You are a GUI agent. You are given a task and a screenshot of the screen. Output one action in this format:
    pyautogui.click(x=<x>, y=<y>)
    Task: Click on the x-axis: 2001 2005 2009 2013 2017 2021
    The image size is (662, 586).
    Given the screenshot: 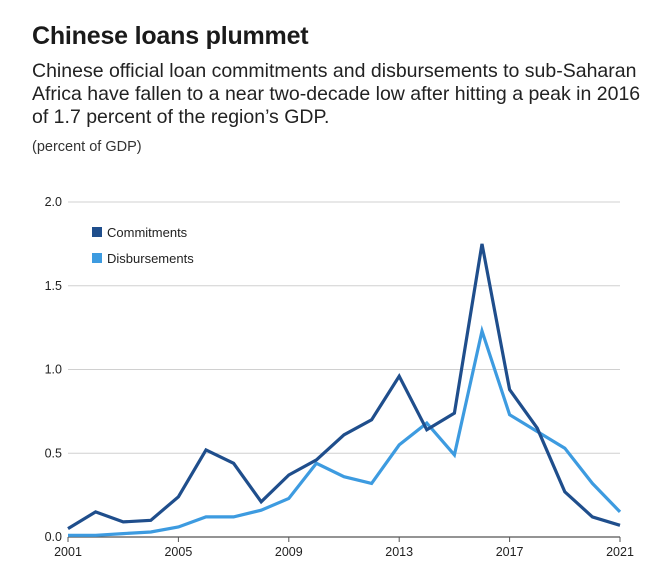 What is the action you would take?
    pyautogui.click(x=344, y=548)
    